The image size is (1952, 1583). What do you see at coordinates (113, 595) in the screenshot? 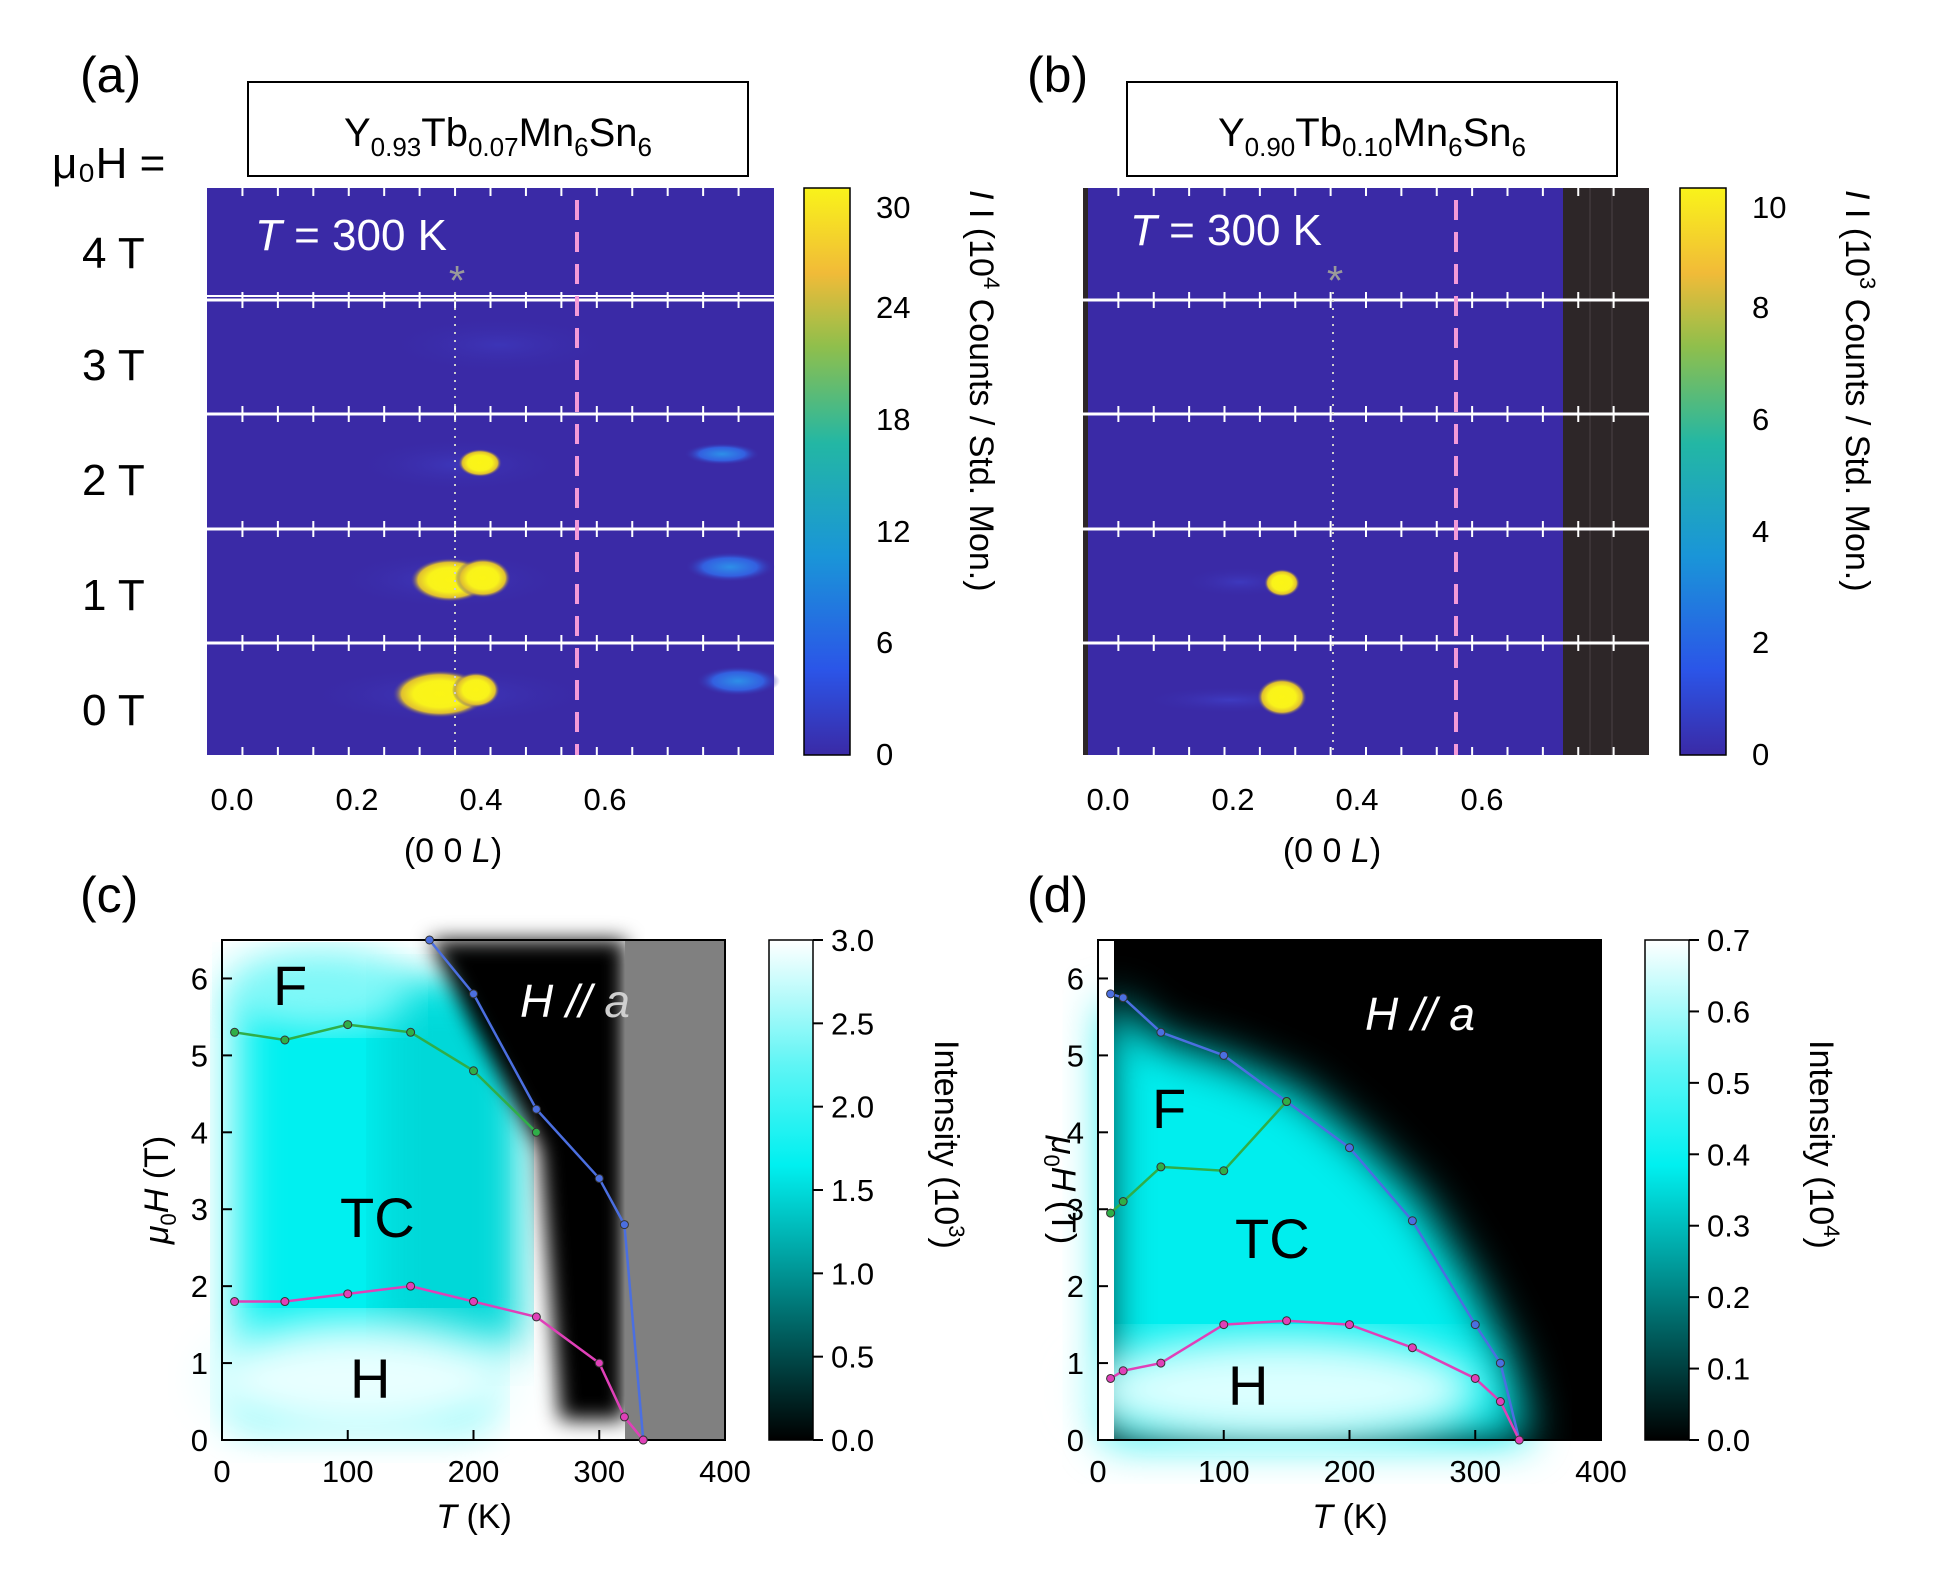
I see `field-label-1T: 1 T` at bounding box center [113, 595].